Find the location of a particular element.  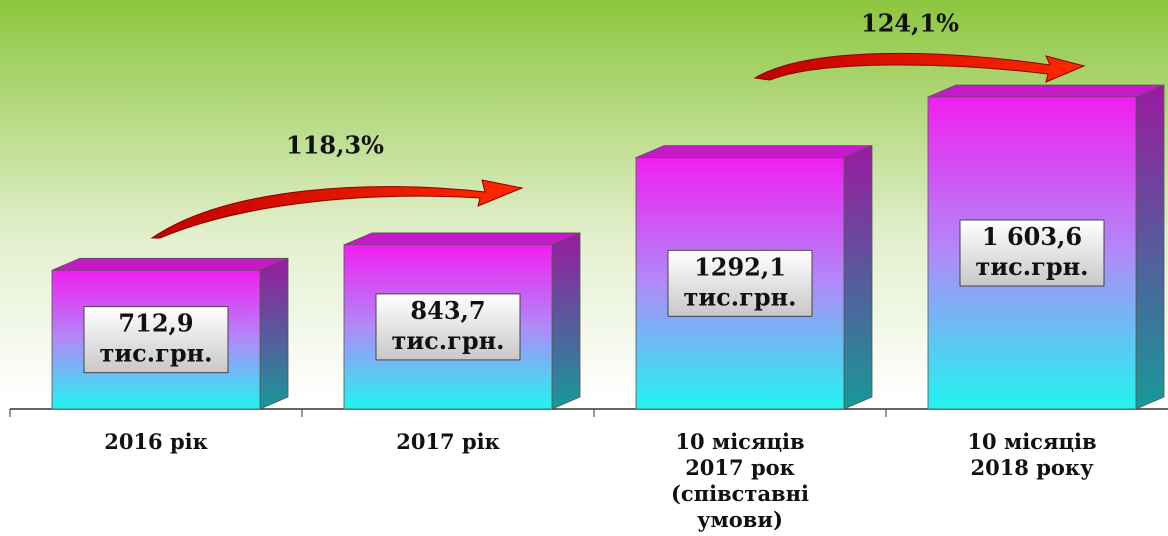

value-label: 1292,1 тис.грн. is located at coordinates (739, 281).